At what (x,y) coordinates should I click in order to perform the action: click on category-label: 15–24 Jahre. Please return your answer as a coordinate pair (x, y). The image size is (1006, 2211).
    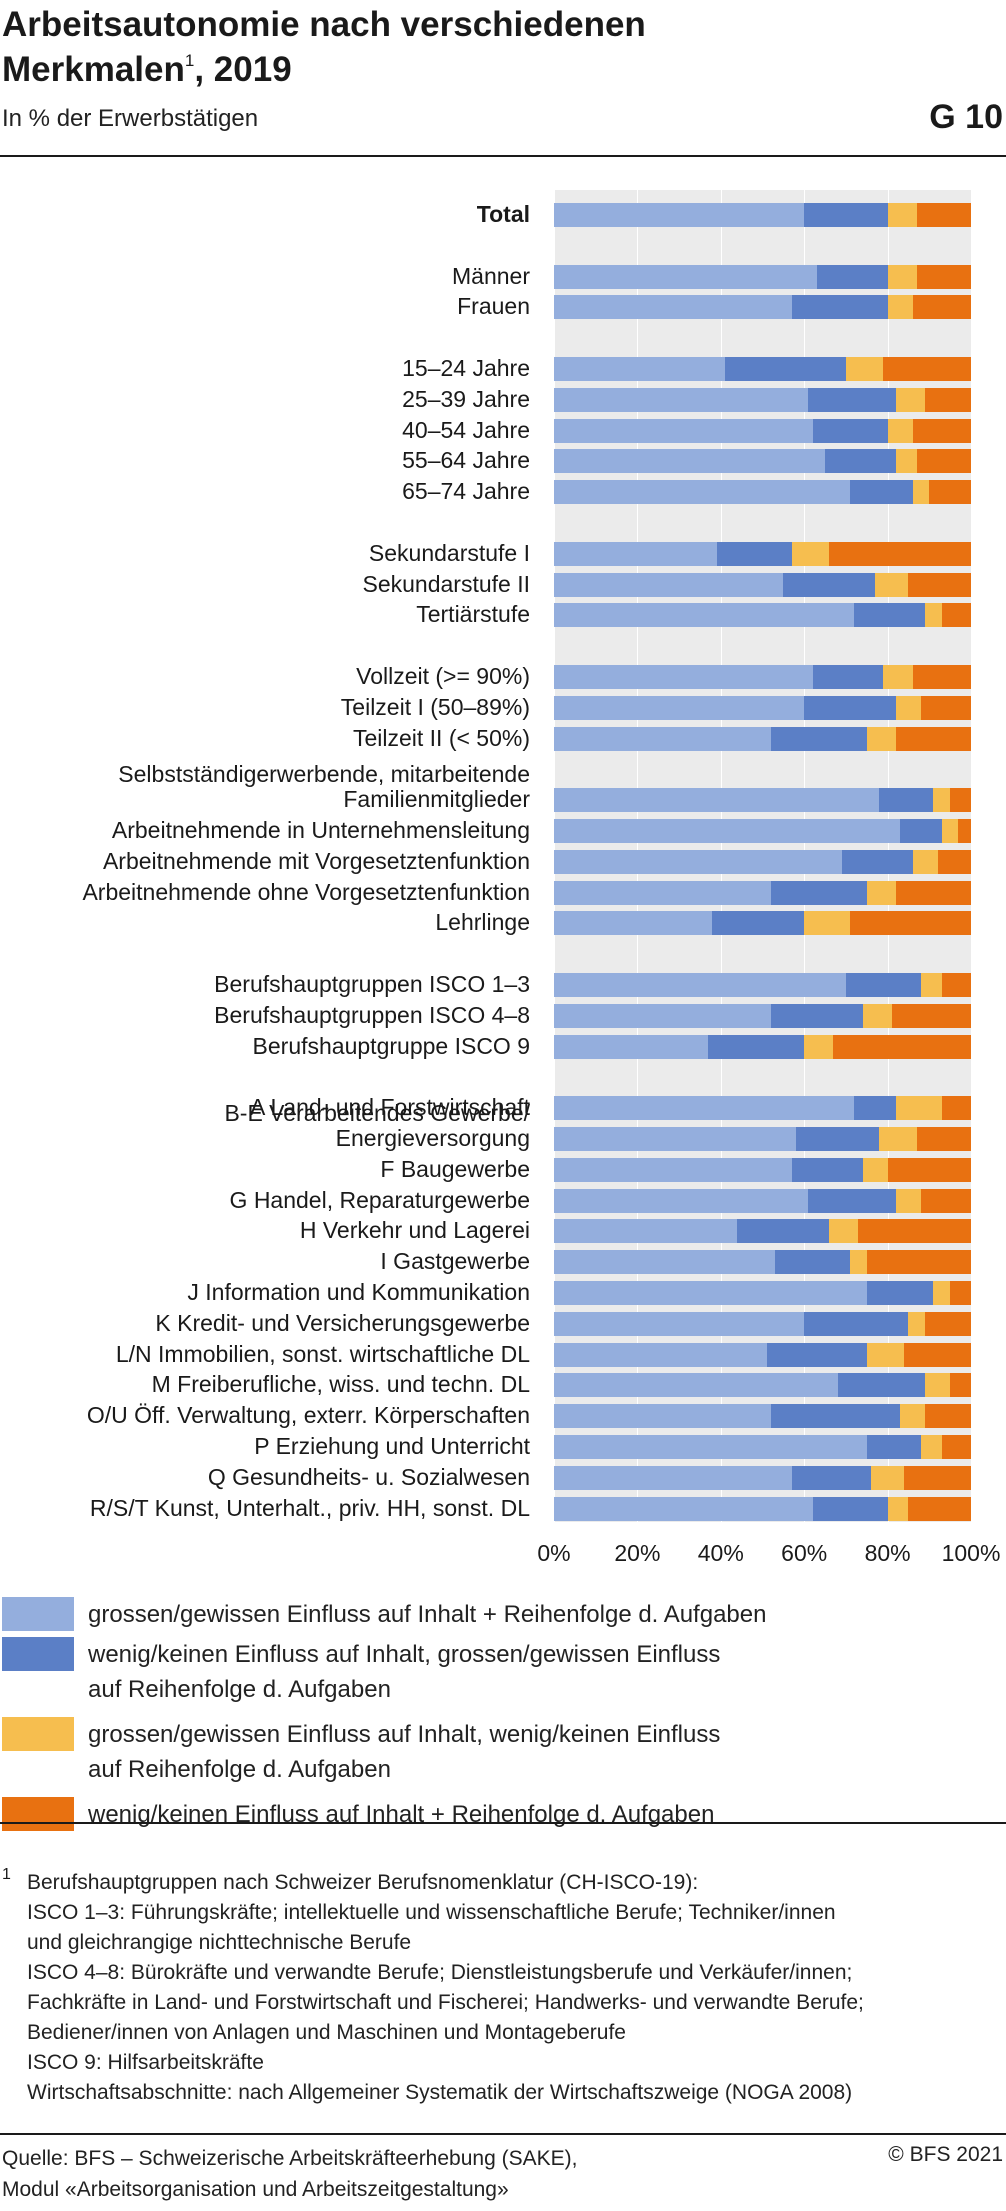
    Looking at the image, I should click on (466, 368).